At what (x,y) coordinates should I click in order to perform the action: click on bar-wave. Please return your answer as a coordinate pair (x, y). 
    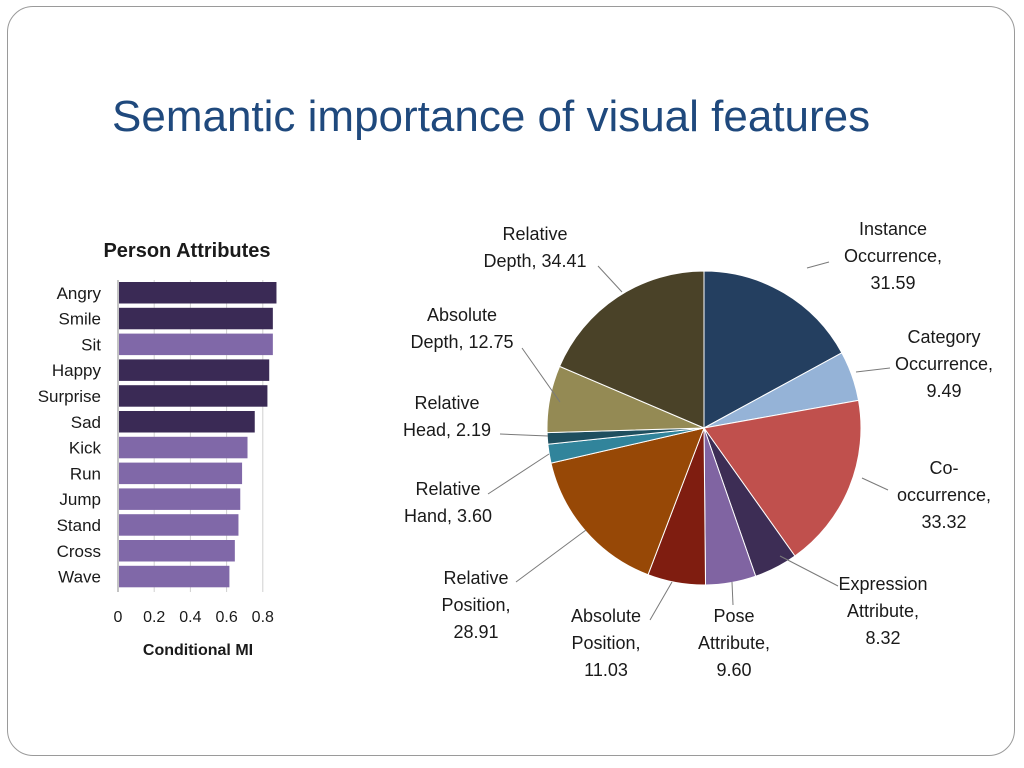
    Looking at the image, I should click on (174, 576).